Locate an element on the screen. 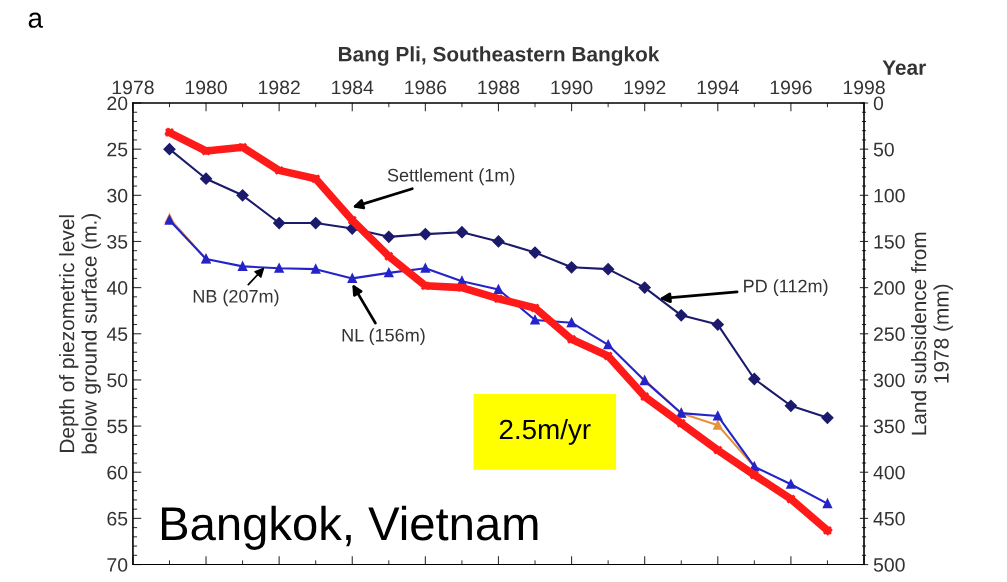  annotation: Settlement (1m) is located at coordinates (451, 177).